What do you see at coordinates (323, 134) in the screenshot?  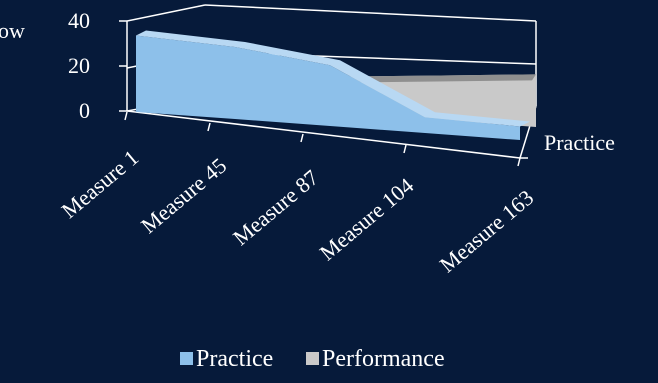 I see `floor-front-edge` at bounding box center [323, 134].